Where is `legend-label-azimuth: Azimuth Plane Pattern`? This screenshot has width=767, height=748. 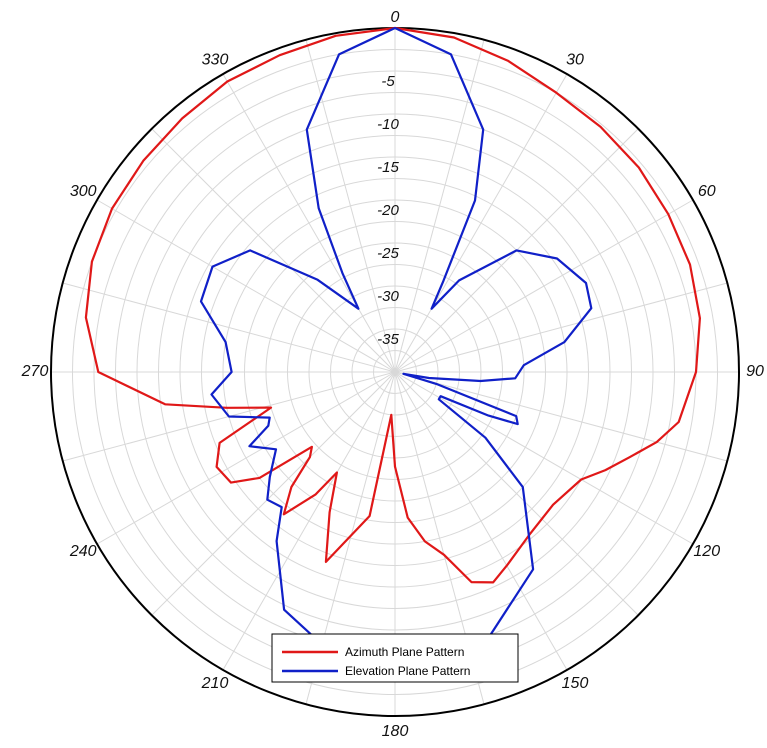
legend-label-azimuth: Azimuth Plane Pattern is located at coordinates (404, 652).